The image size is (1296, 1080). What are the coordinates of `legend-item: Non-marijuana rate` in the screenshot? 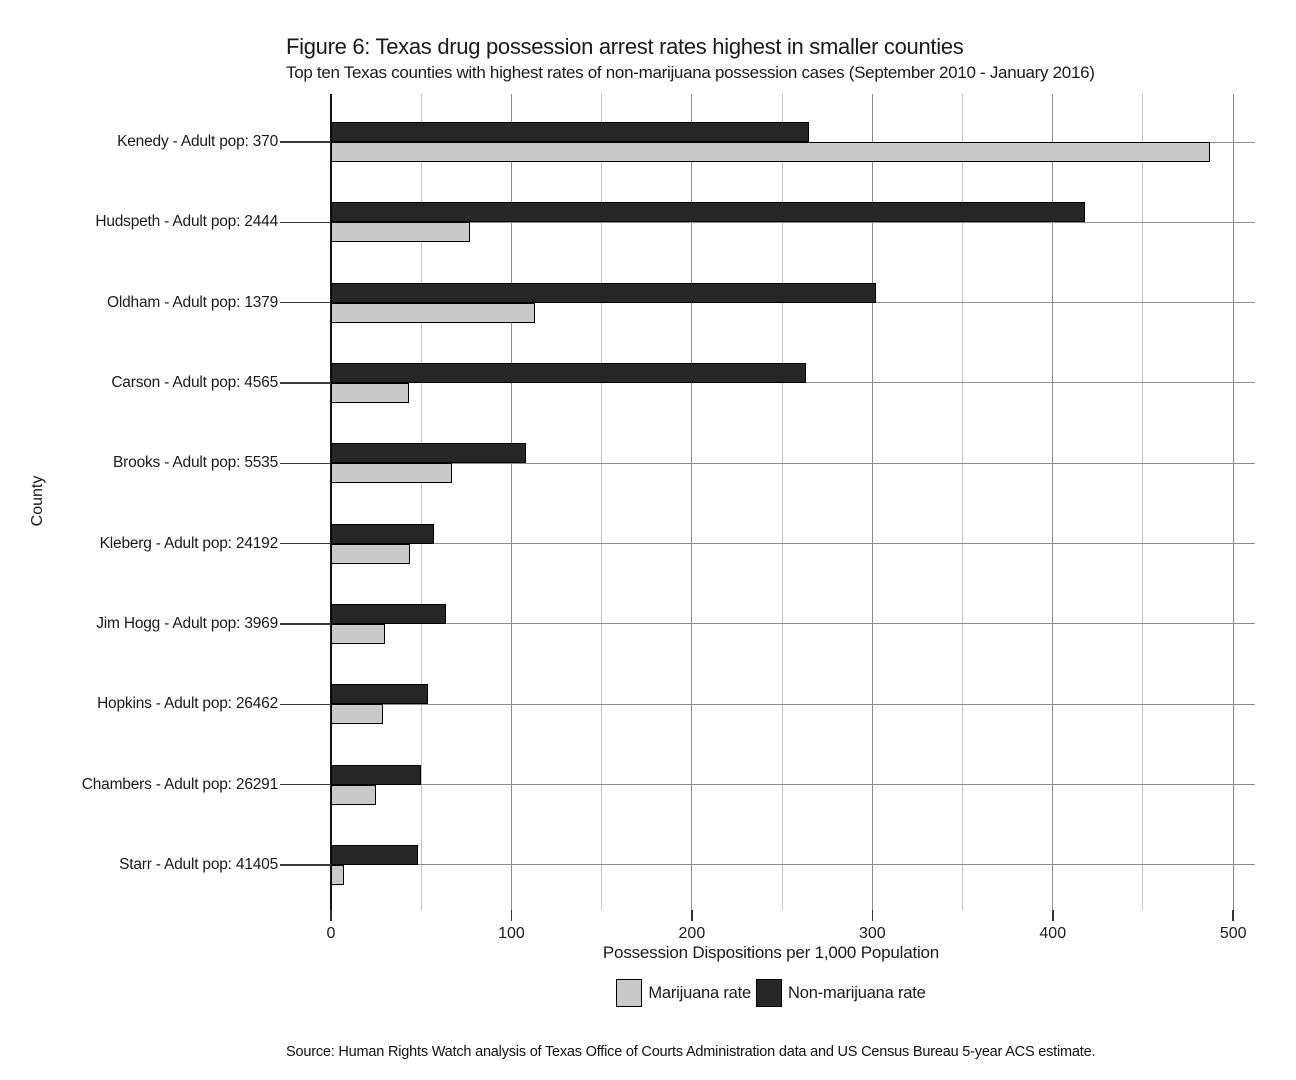 It's located at (841, 993).